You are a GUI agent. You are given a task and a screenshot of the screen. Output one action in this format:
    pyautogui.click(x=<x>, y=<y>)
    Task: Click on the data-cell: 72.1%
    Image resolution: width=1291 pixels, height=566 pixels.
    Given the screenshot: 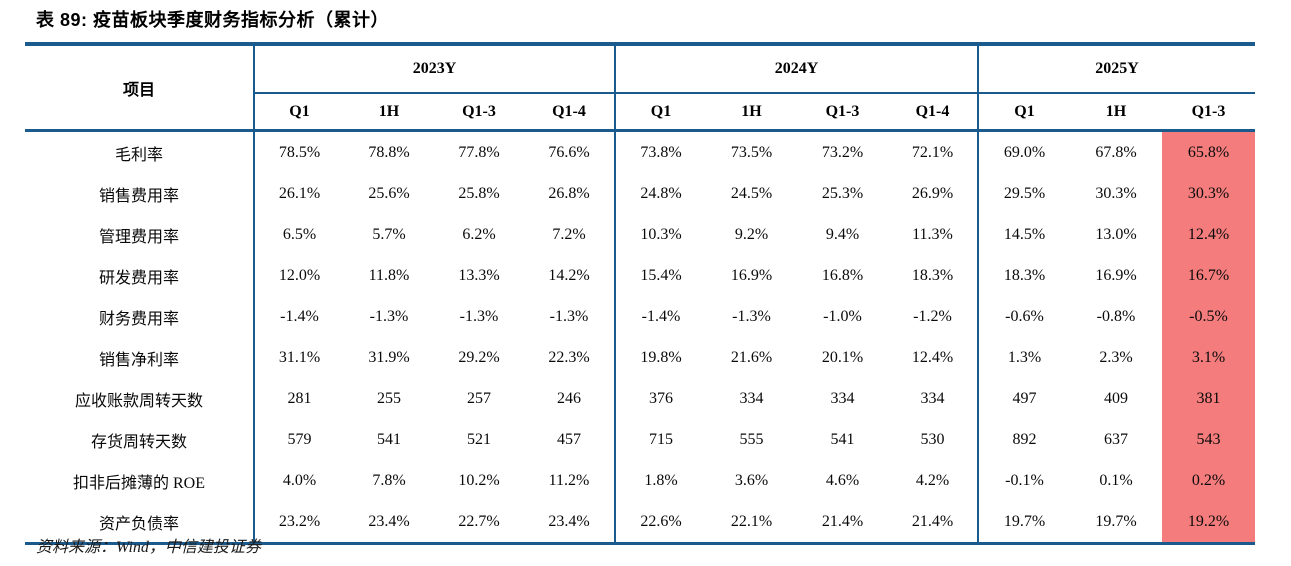 What is the action you would take?
    pyautogui.click(x=932, y=152)
    